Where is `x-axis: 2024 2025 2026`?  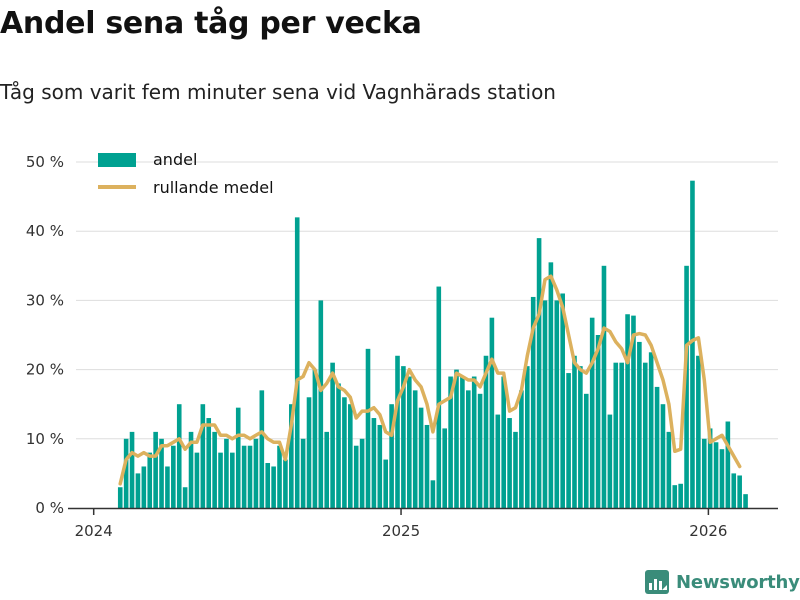
x-axis: 2024 2025 2026 is located at coordinates (423, 523).